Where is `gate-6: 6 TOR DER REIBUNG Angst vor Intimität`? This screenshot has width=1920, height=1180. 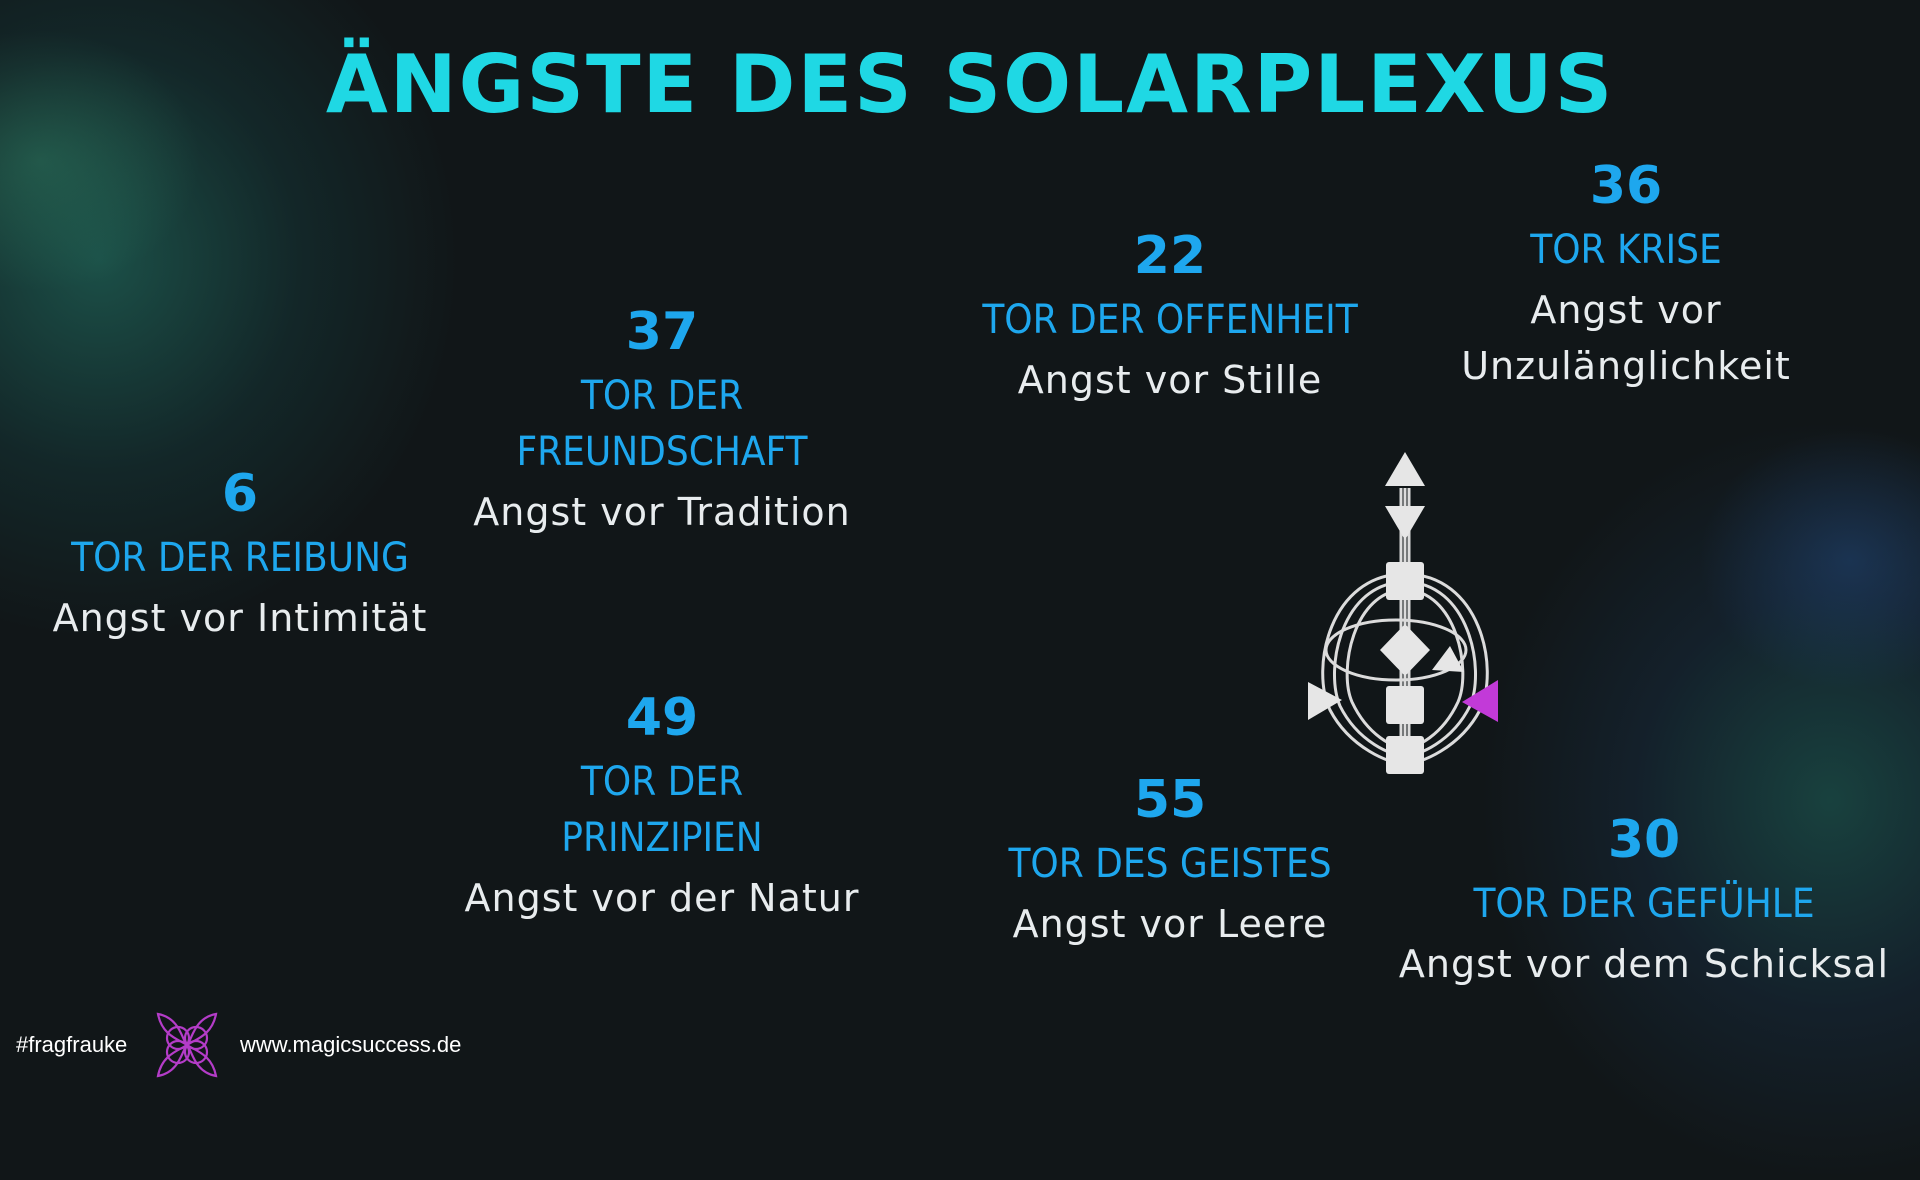
gate-6: 6 TOR DER REIBUNG Angst vor Intimität is located at coordinates (240, 555).